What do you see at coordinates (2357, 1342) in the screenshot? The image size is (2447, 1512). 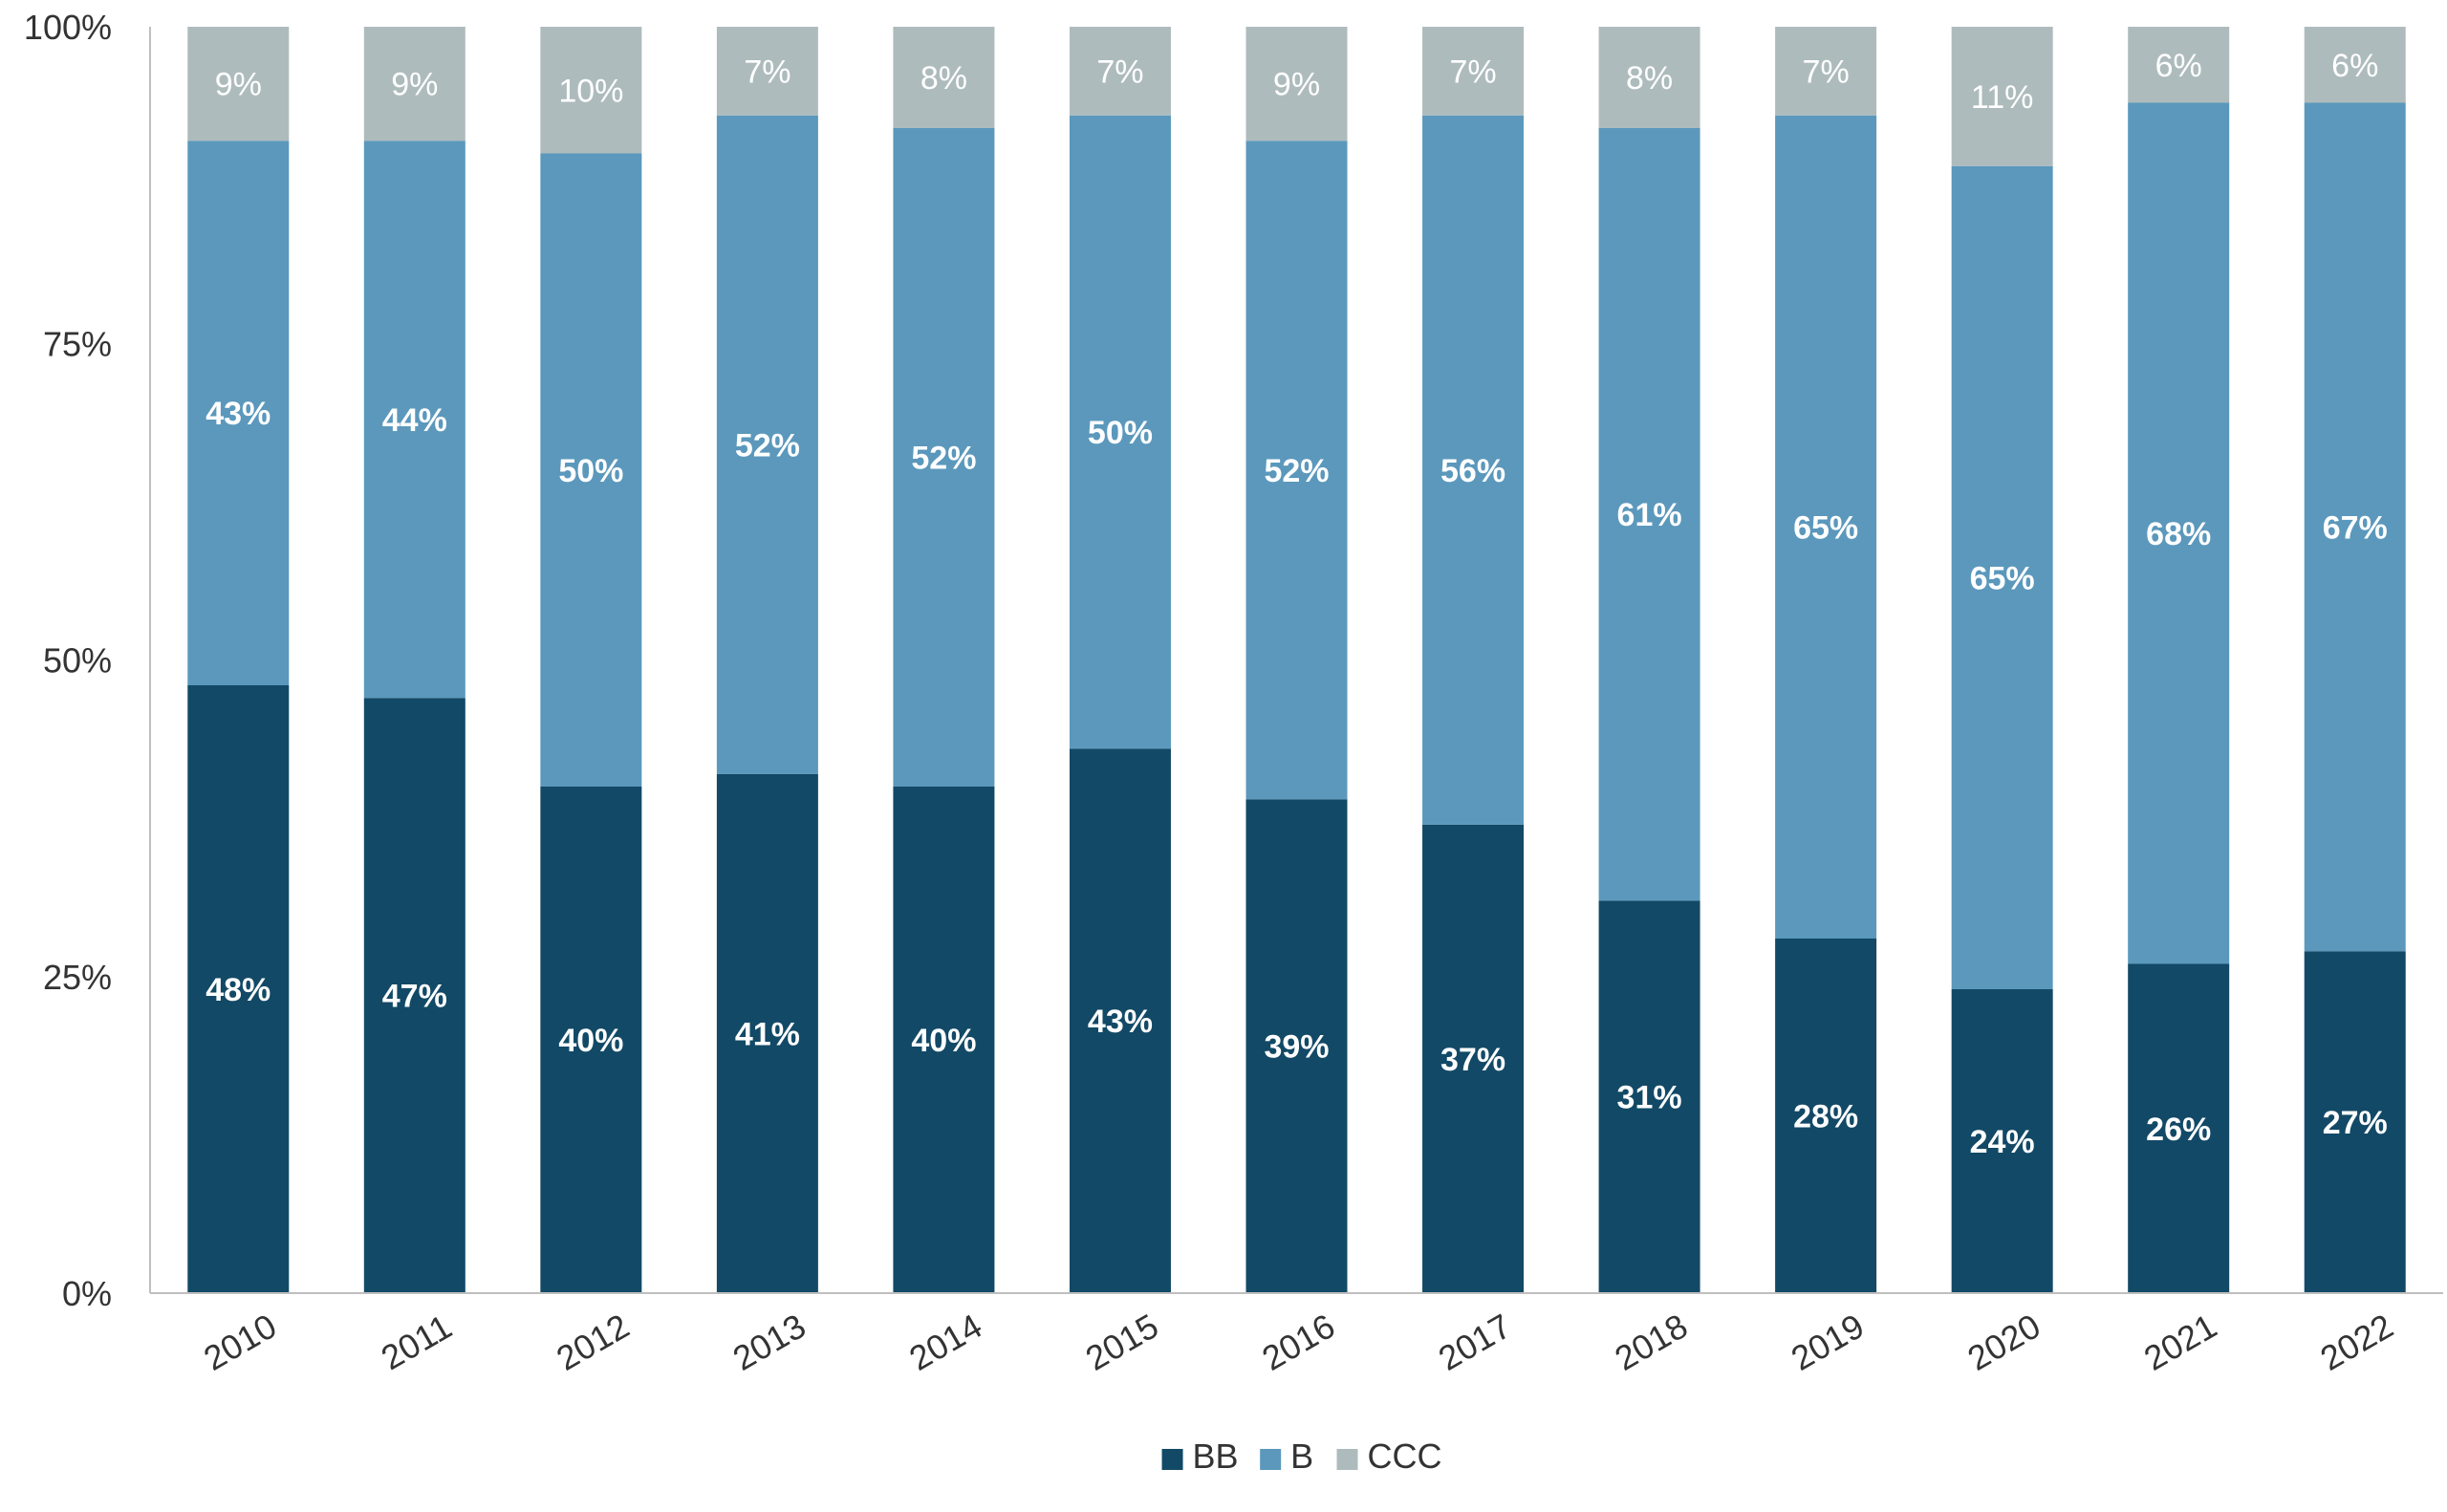 I see `x-tick-label-2022: 2022` at bounding box center [2357, 1342].